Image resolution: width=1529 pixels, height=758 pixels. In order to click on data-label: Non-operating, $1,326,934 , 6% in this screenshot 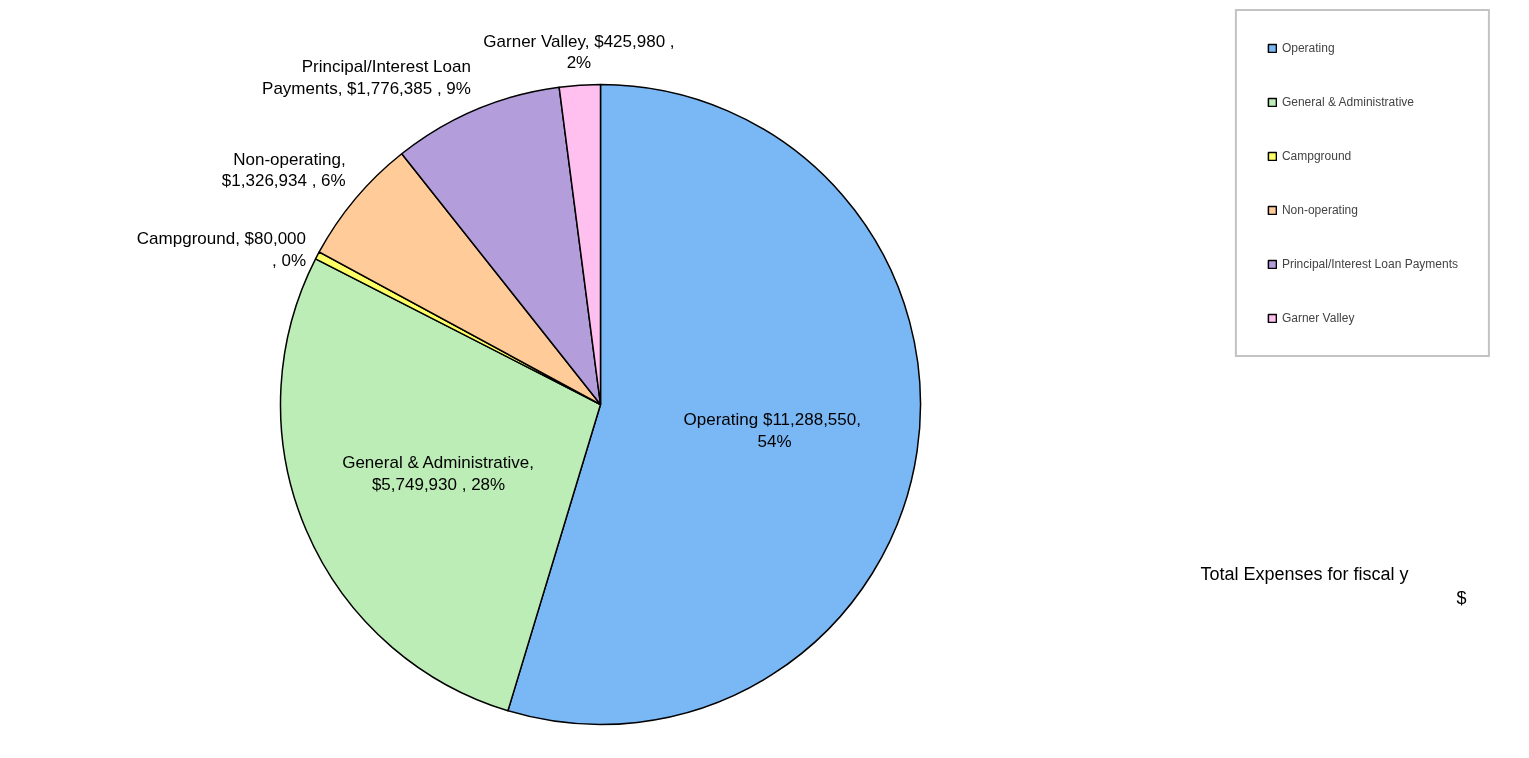, I will do `click(283, 170)`.